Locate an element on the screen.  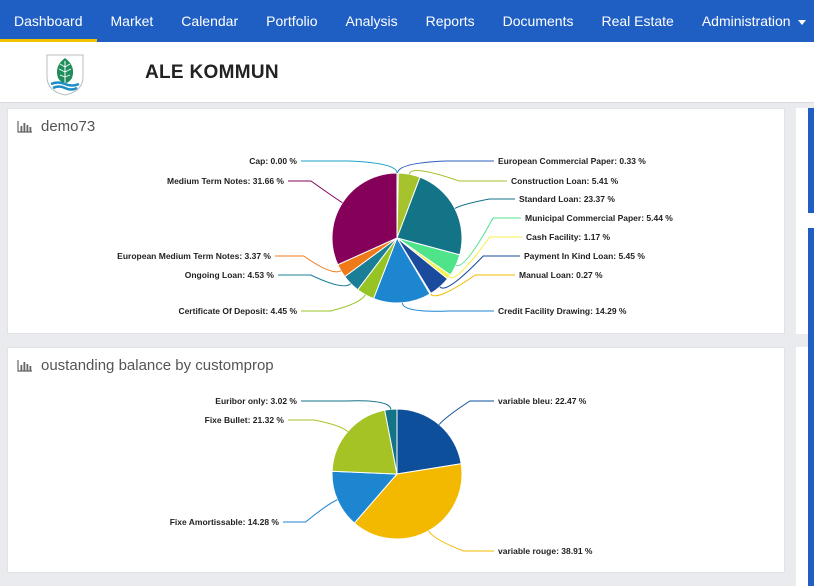
slice-label: Construction Loan: 5.41 % is located at coordinates (565, 181).